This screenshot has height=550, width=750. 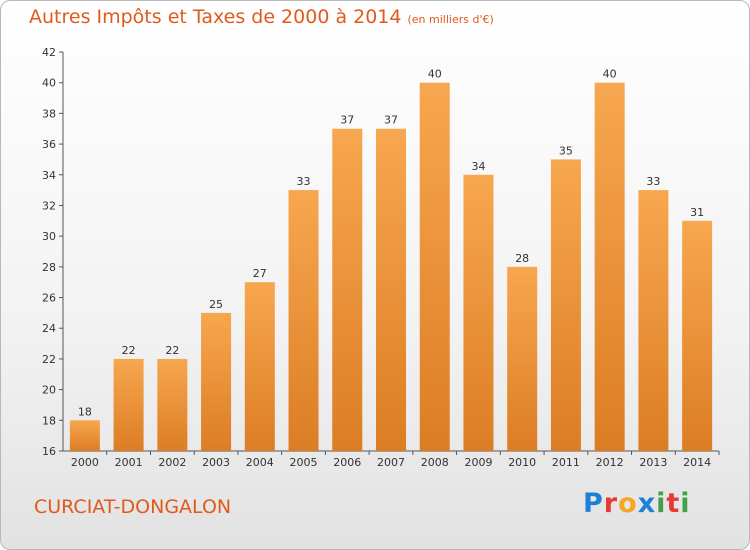 What do you see at coordinates (260, 273) in the screenshot?
I see `bar-value-label: 27` at bounding box center [260, 273].